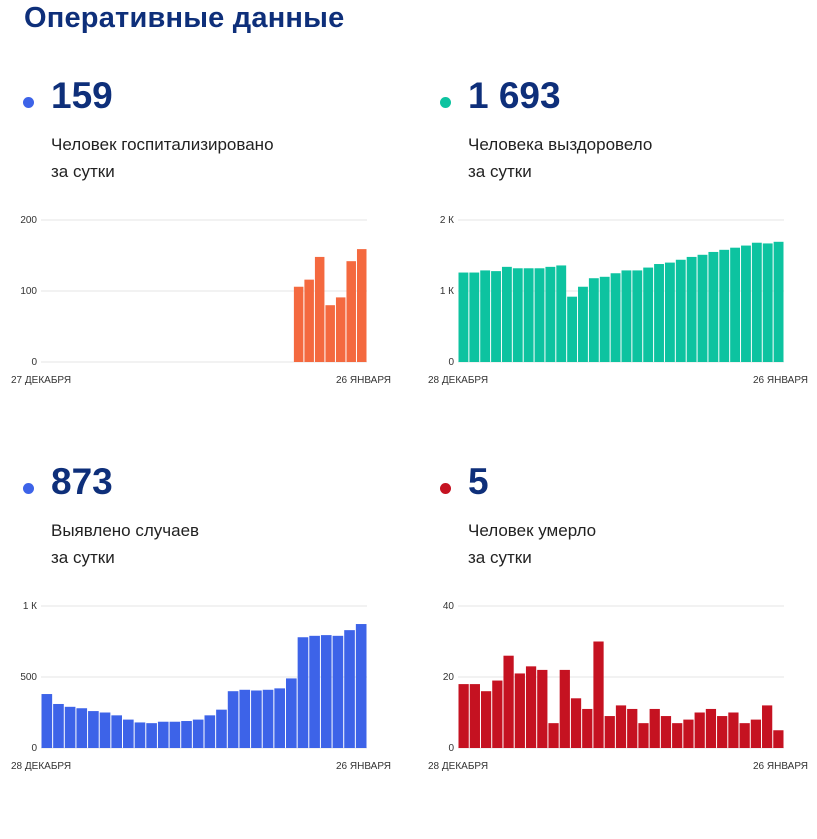 The image size is (817, 839). What do you see at coordinates (478, 481) in the screenshot?
I see `deaths-count: 5` at bounding box center [478, 481].